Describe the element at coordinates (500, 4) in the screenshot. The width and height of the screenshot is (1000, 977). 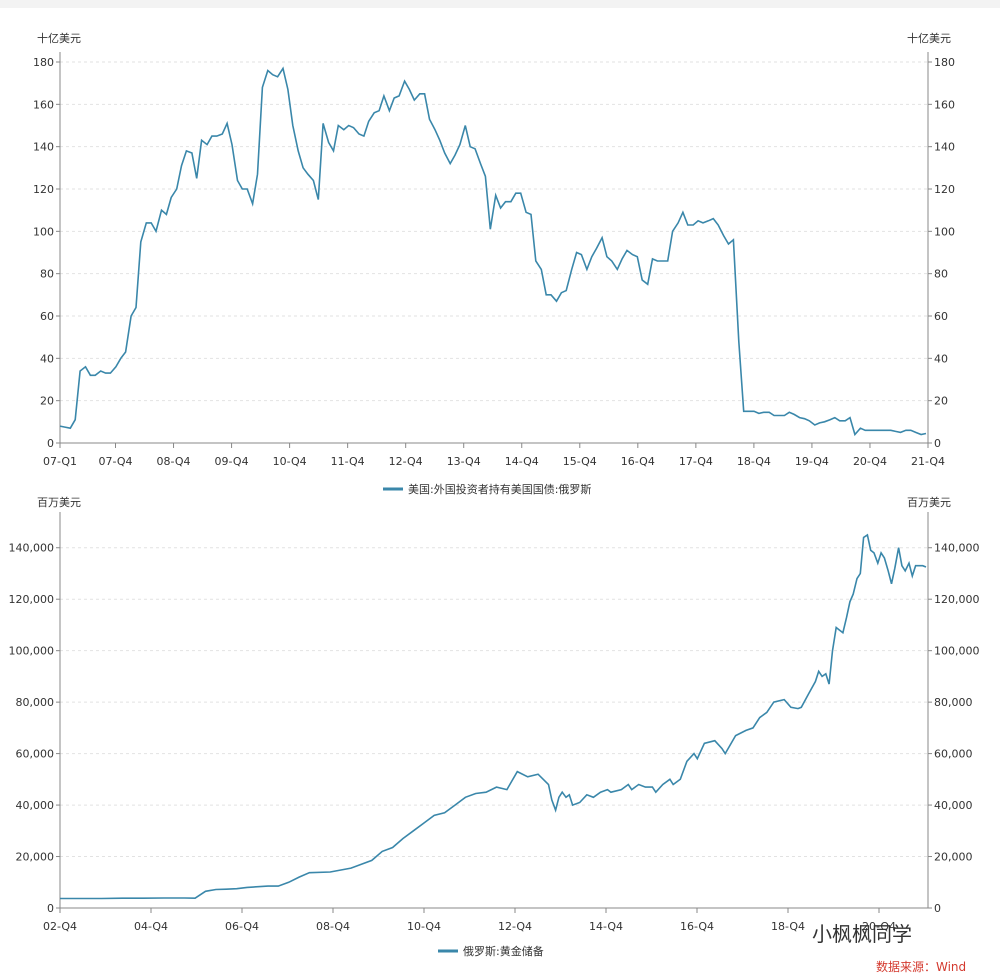
I see `top-strip` at that location.